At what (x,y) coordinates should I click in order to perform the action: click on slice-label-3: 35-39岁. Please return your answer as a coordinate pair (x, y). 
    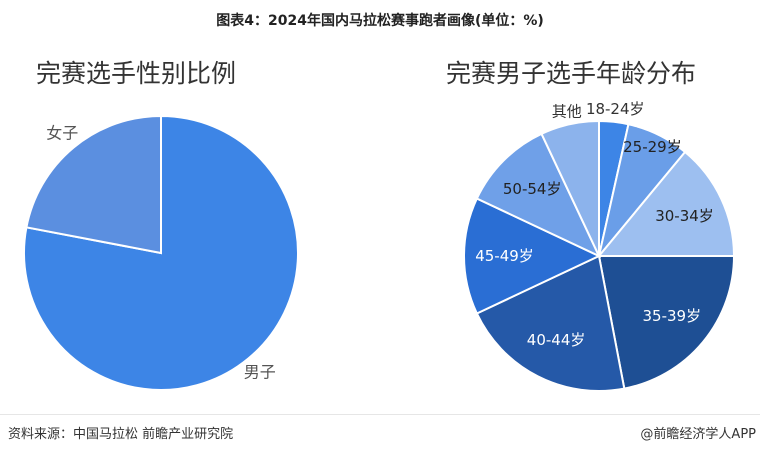
    Looking at the image, I should click on (672, 316).